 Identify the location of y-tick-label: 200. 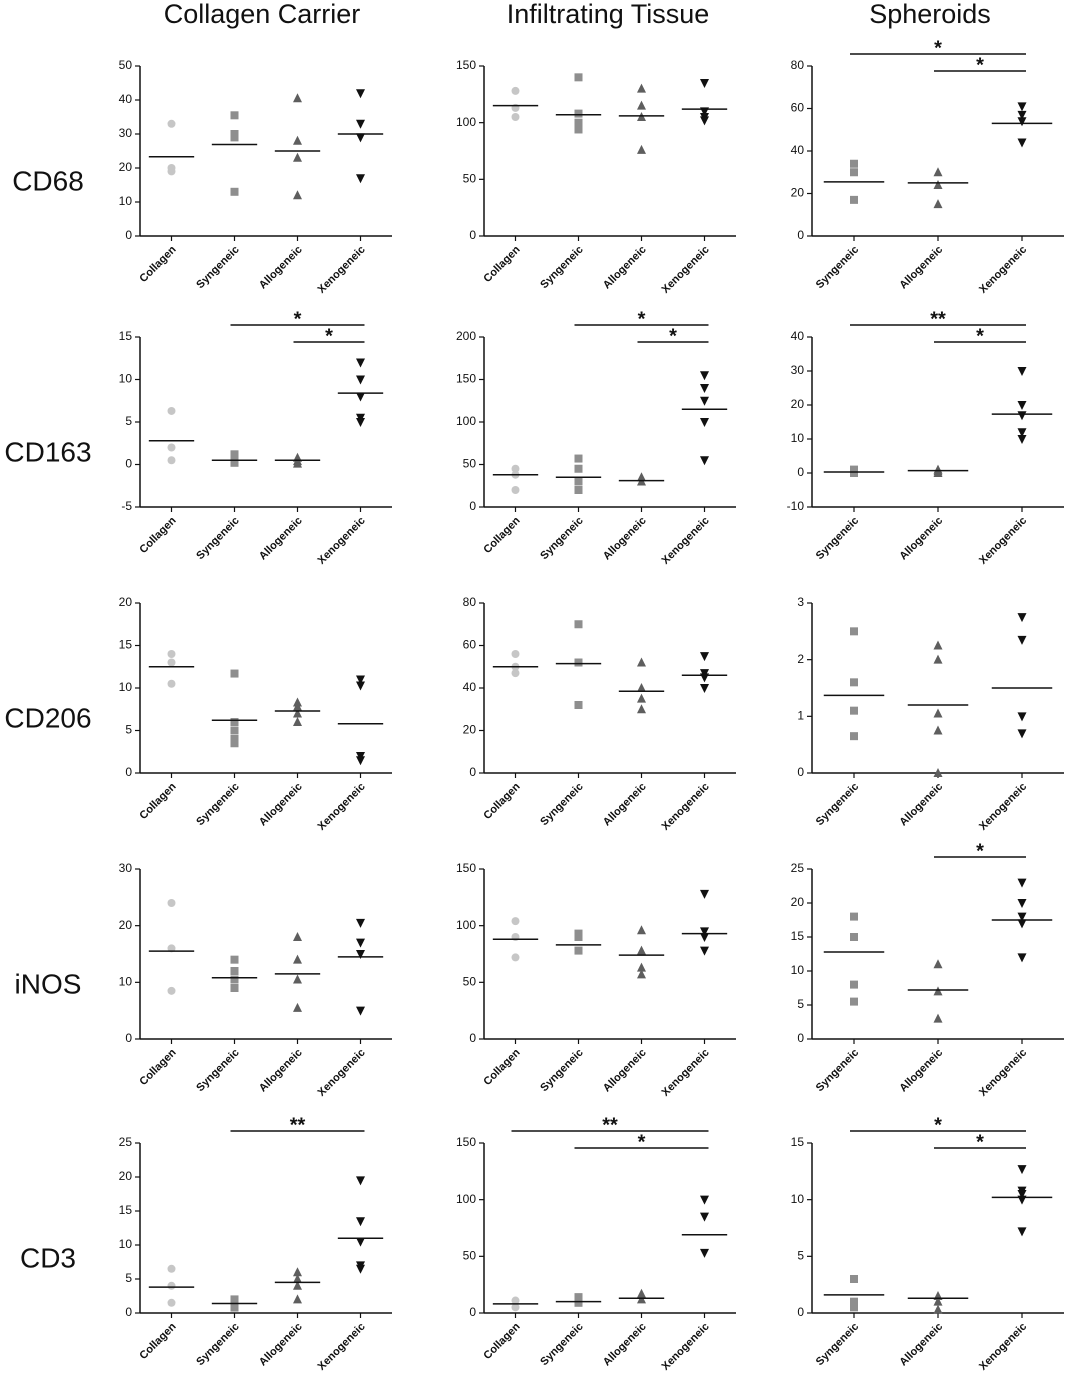
(466, 336).